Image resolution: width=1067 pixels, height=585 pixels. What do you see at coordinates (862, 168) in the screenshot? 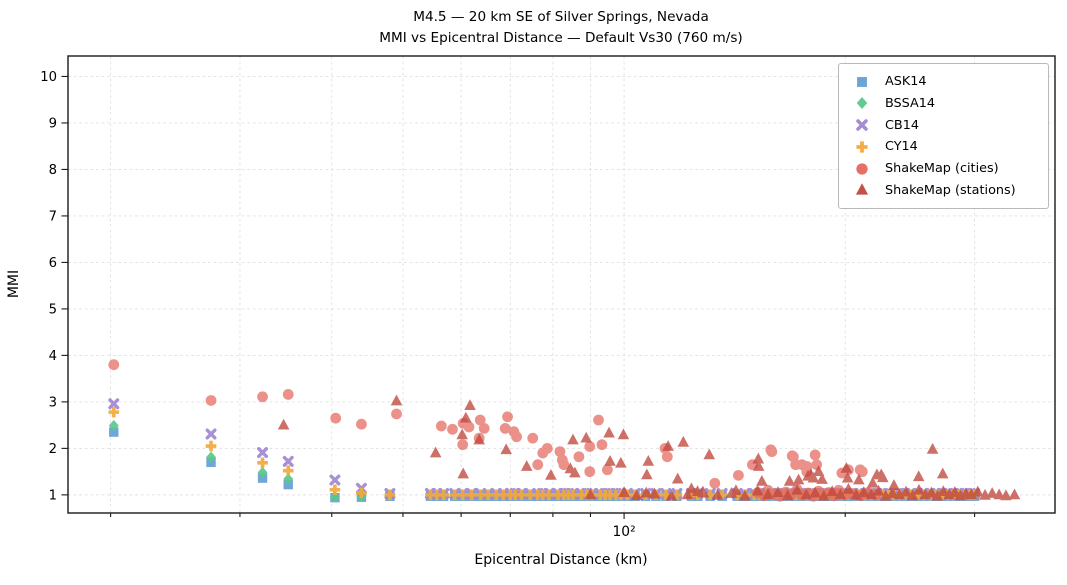
I see `circle-marker-icon` at bounding box center [862, 168].